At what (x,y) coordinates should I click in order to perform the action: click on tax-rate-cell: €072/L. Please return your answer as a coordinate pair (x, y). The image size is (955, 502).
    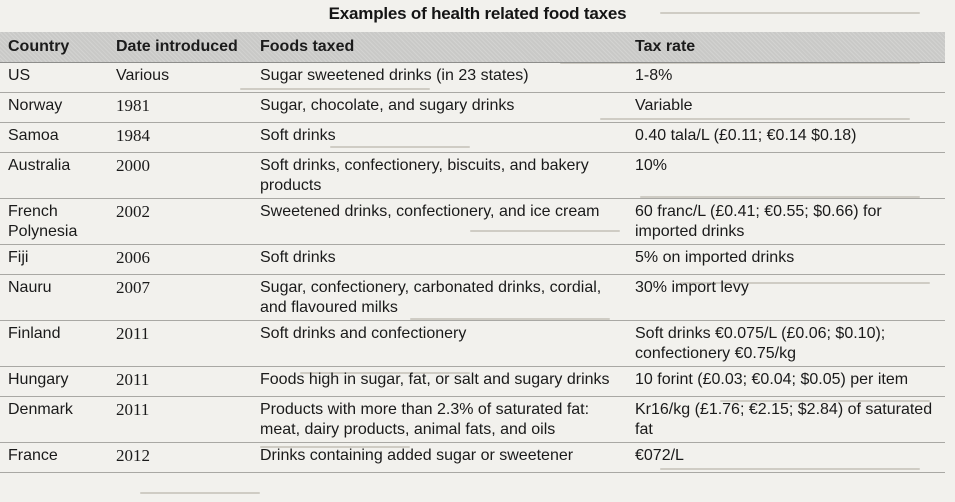
    Looking at the image, I should click on (786, 457).